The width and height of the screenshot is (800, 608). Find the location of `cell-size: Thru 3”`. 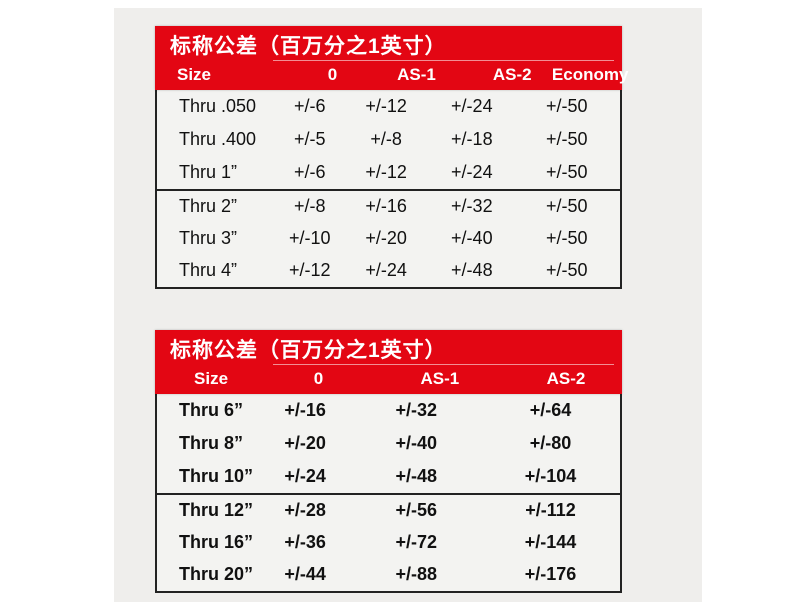

cell-size: Thru 3” is located at coordinates (208, 237).